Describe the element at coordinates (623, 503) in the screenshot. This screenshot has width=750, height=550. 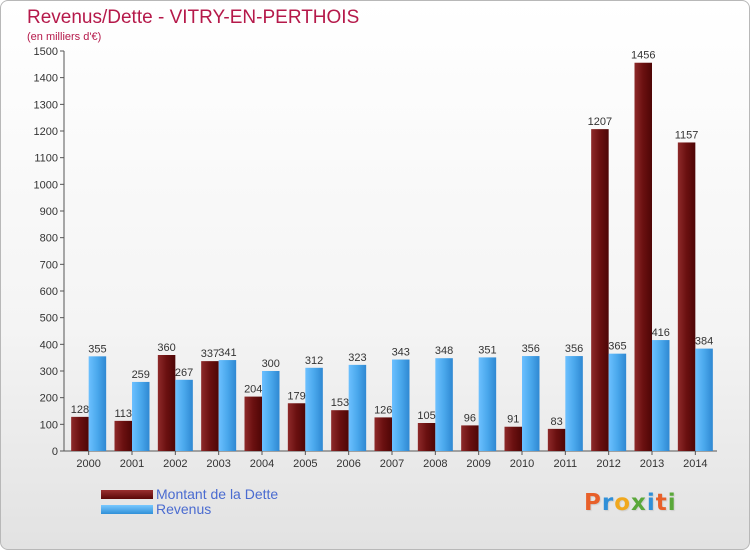
I see `logo-letter: o` at that location.